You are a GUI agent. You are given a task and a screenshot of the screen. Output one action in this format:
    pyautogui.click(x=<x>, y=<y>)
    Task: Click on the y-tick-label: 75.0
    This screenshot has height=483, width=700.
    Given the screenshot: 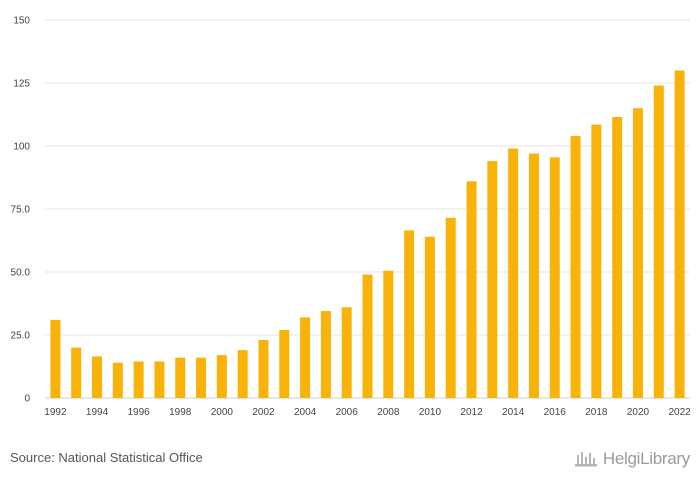 What is the action you would take?
    pyautogui.click(x=21, y=210)
    